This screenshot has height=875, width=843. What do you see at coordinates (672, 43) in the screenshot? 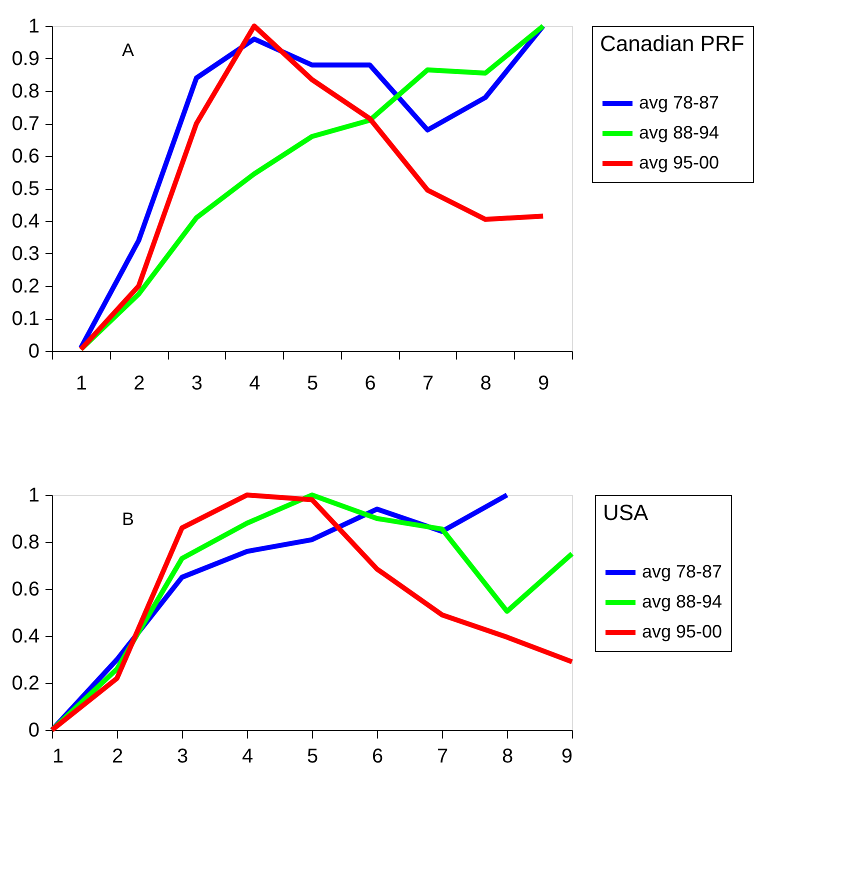
I see `legend-title: Canadian PRF` at bounding box center [672, 43].